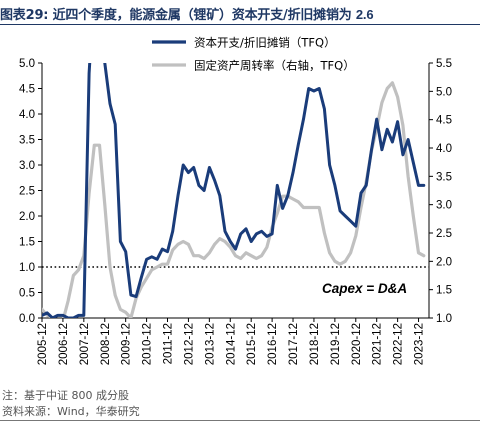 The image size is (480, 424). Describe the element at coordinates (27, 115) in the screenshot. I see `y-left-tick-label: 4.0` at that location.